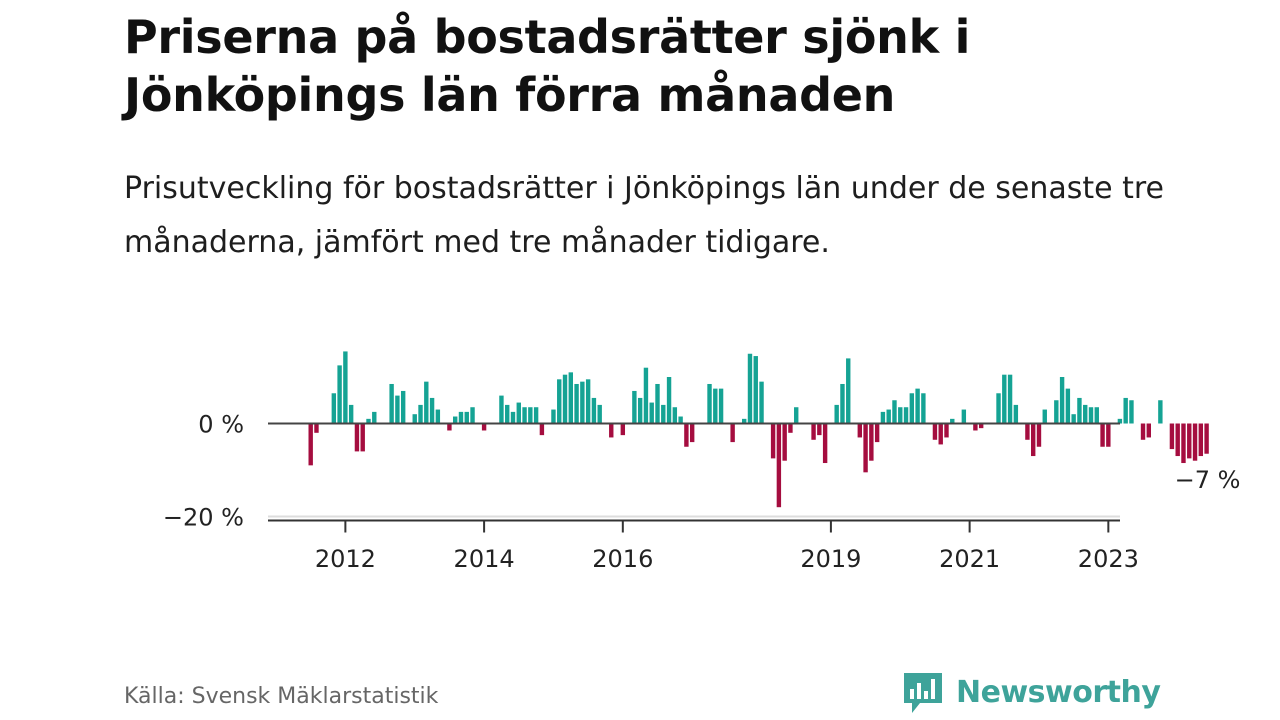 The image size is (1280, 720). I want to click on y-tick-label: −20 %, so click(203, 518).